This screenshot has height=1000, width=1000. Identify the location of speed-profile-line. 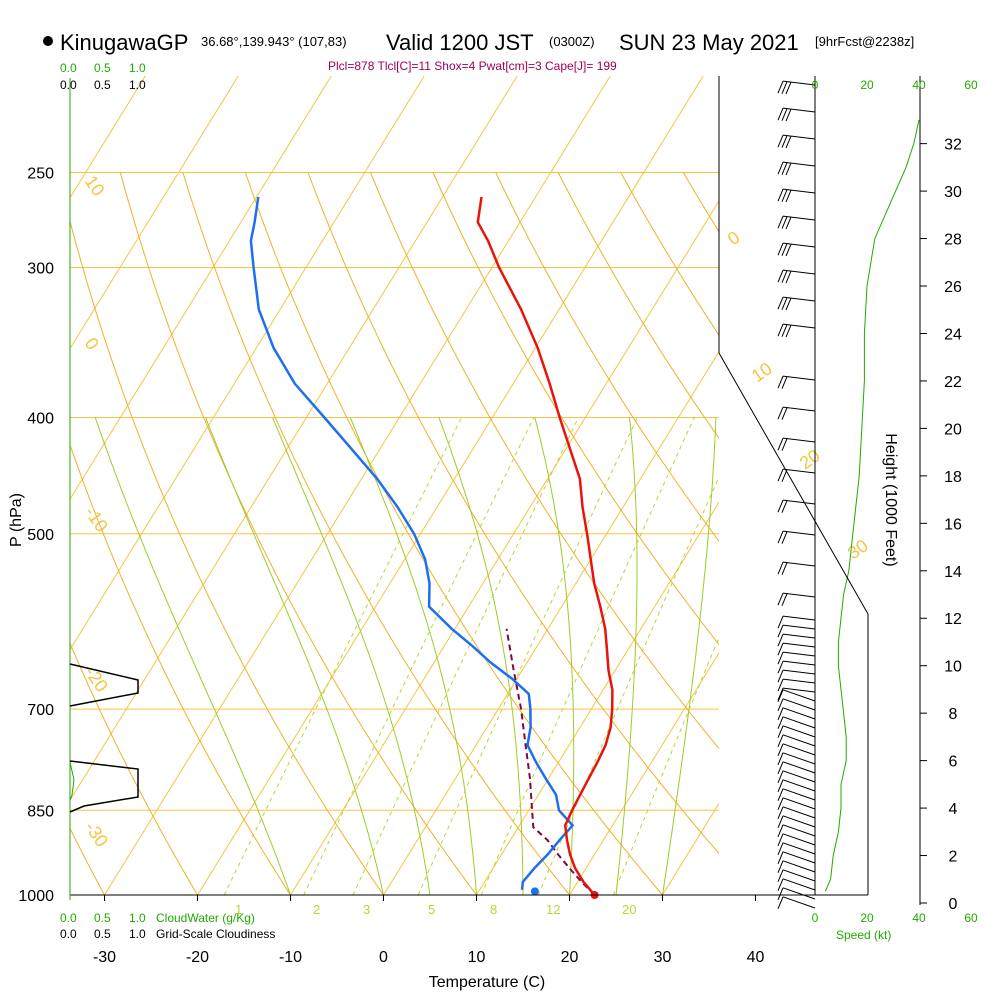
(872, 505).